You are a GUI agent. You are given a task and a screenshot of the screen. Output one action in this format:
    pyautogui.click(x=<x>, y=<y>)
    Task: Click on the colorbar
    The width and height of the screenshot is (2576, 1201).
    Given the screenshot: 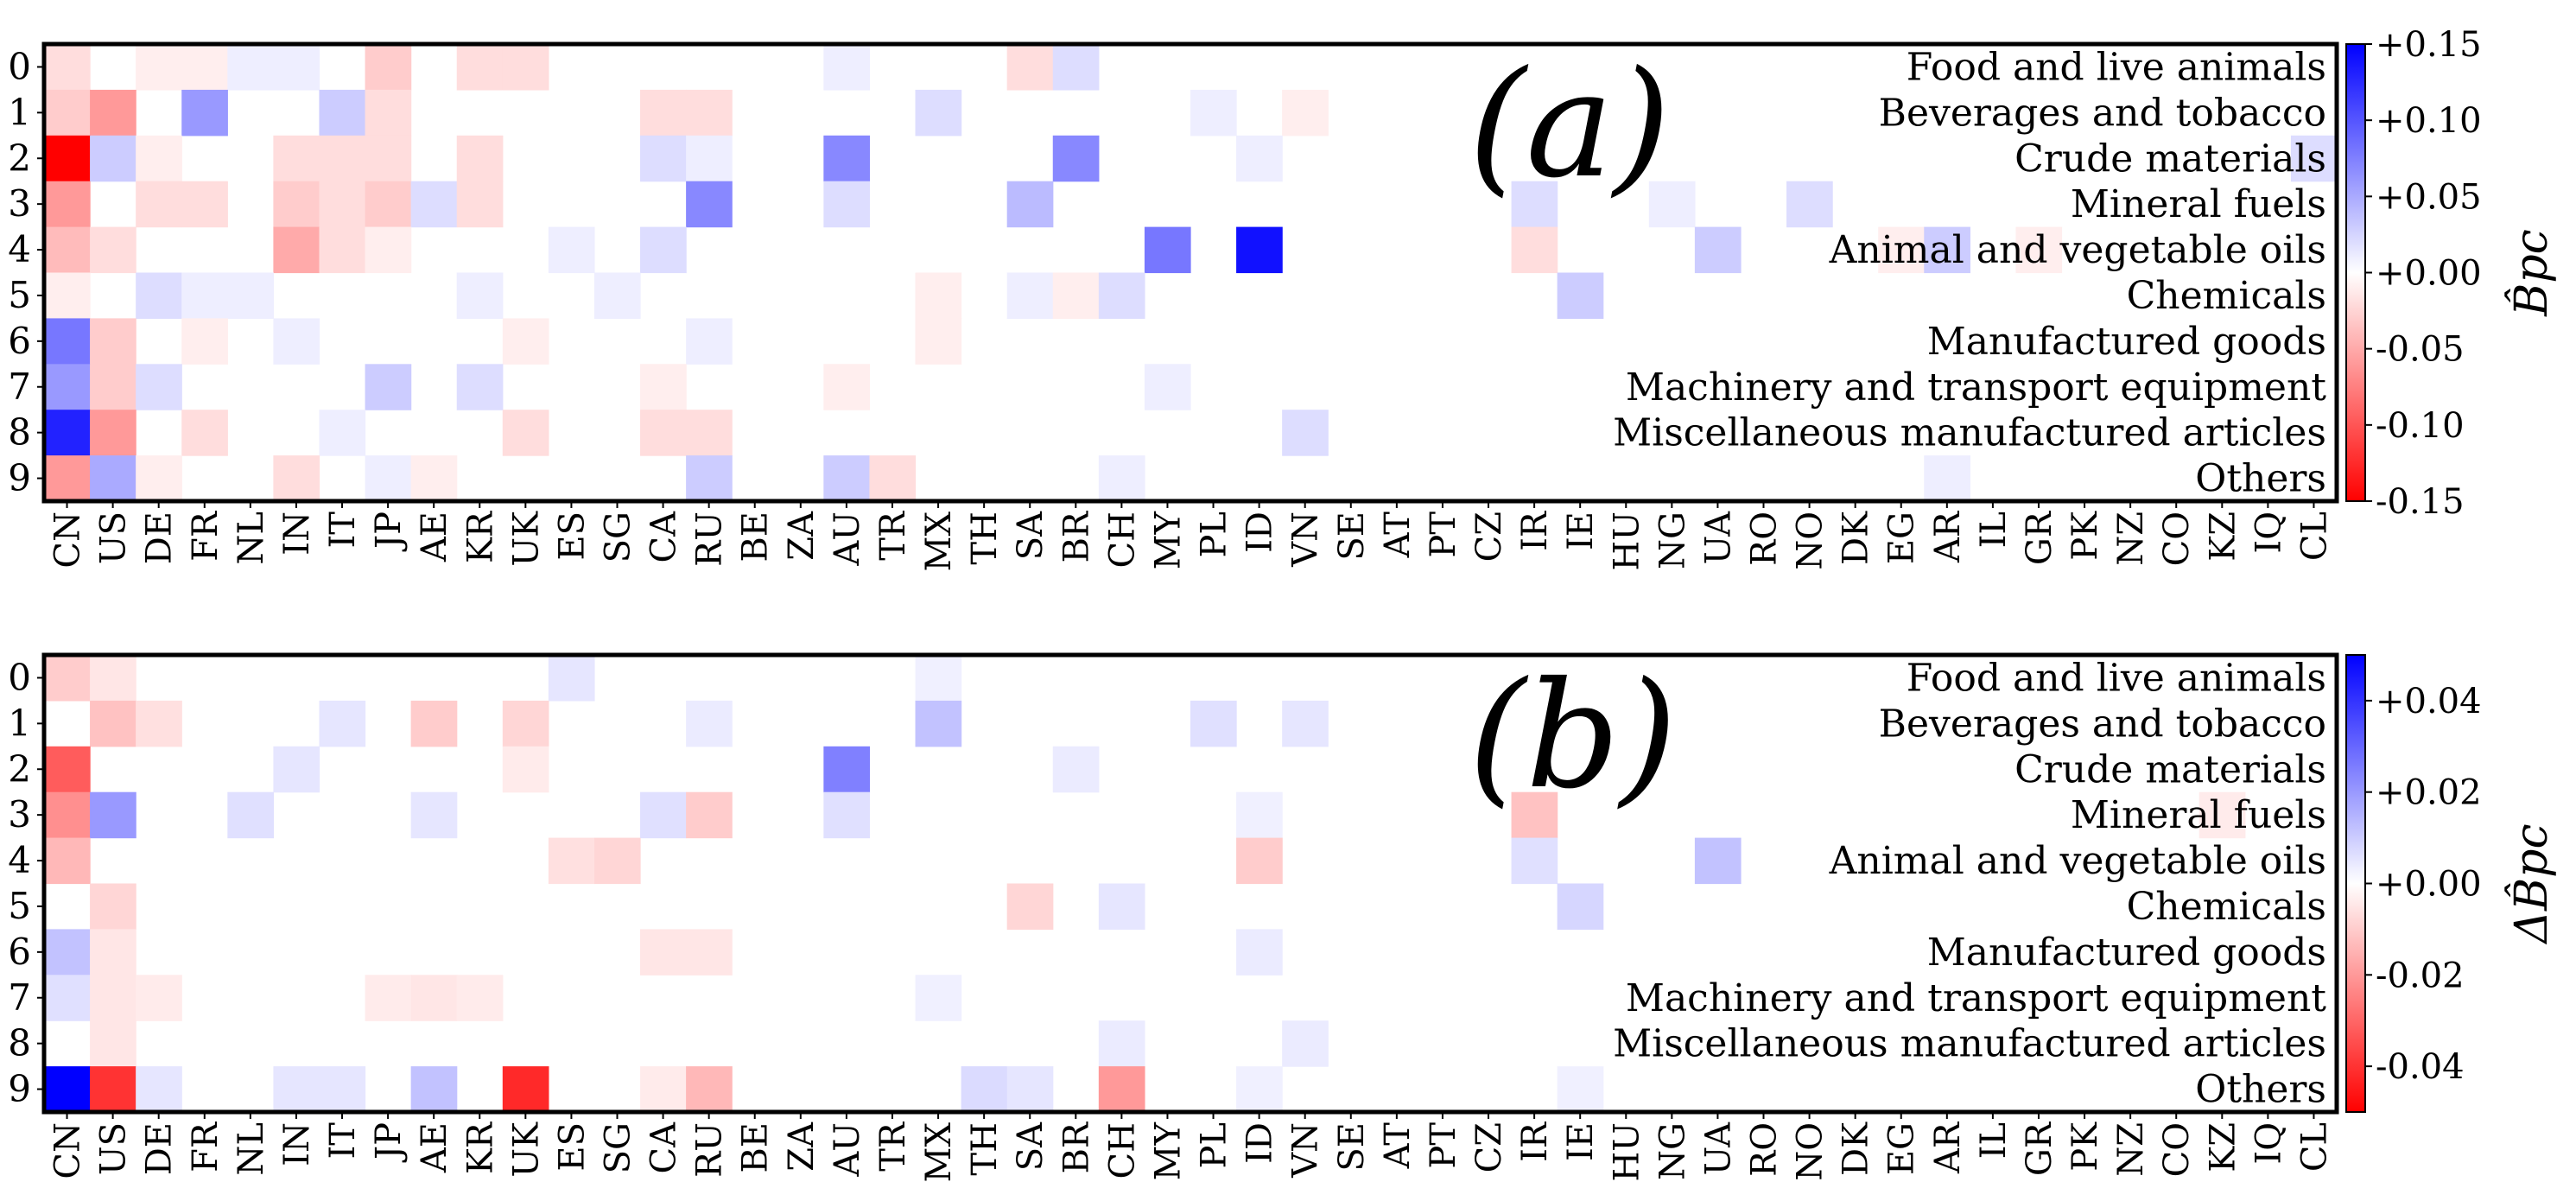 What is the action you would take?
    pyautogui.click(x=2355, y=883)
    